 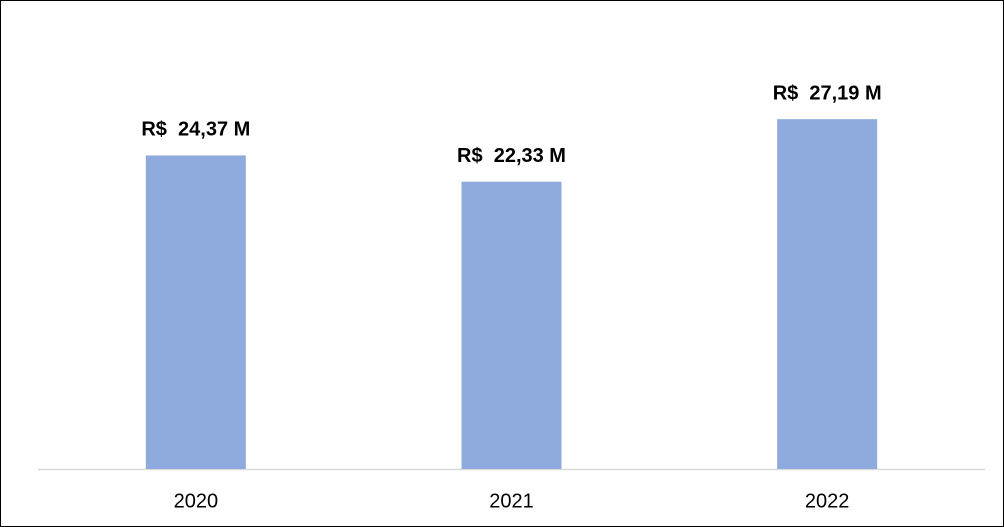 I want to click on data-label: R$ 22,33 M, so click(x=511, y=156).